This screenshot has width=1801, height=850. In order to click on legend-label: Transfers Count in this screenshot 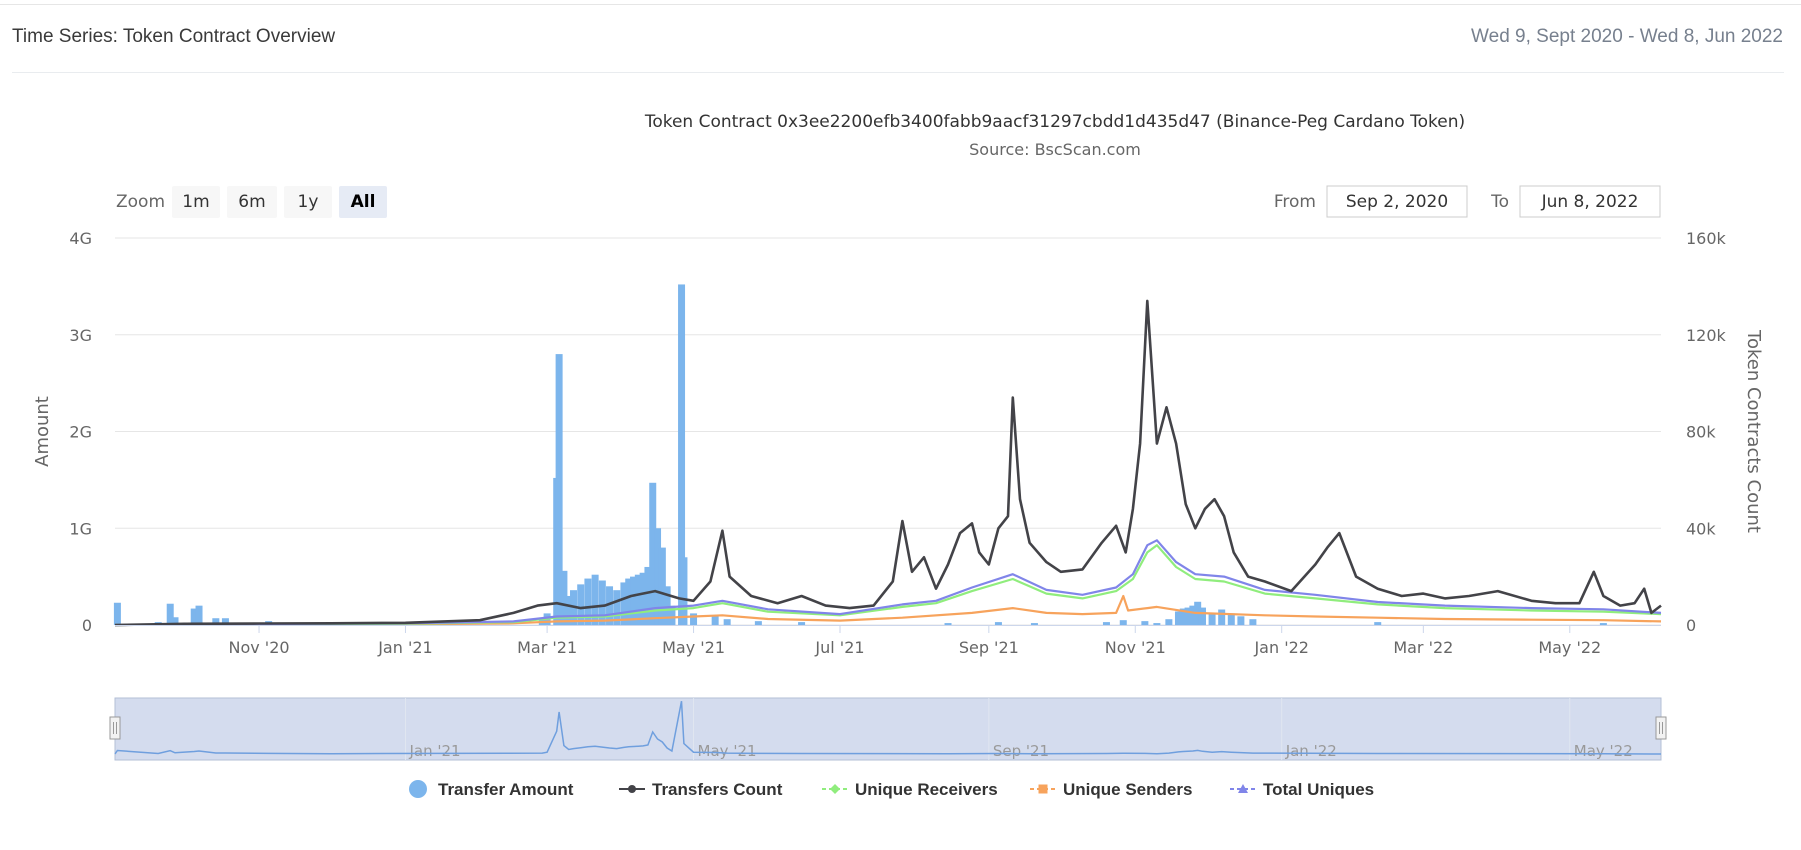, I will do `click(717, 789)`.